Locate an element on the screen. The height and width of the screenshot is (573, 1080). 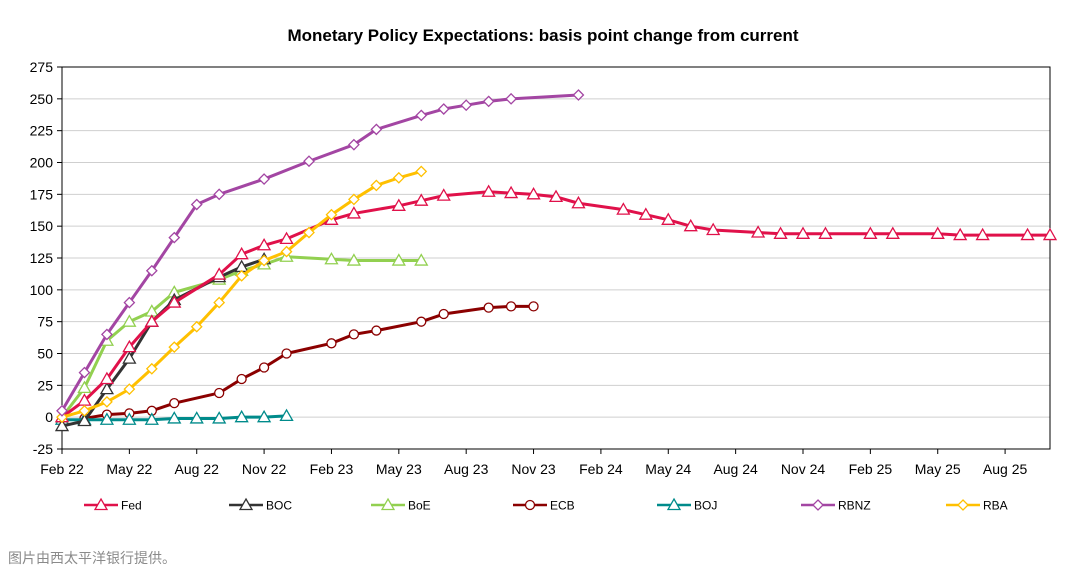
legend-marker-boc is located at coordinates (246, 504).